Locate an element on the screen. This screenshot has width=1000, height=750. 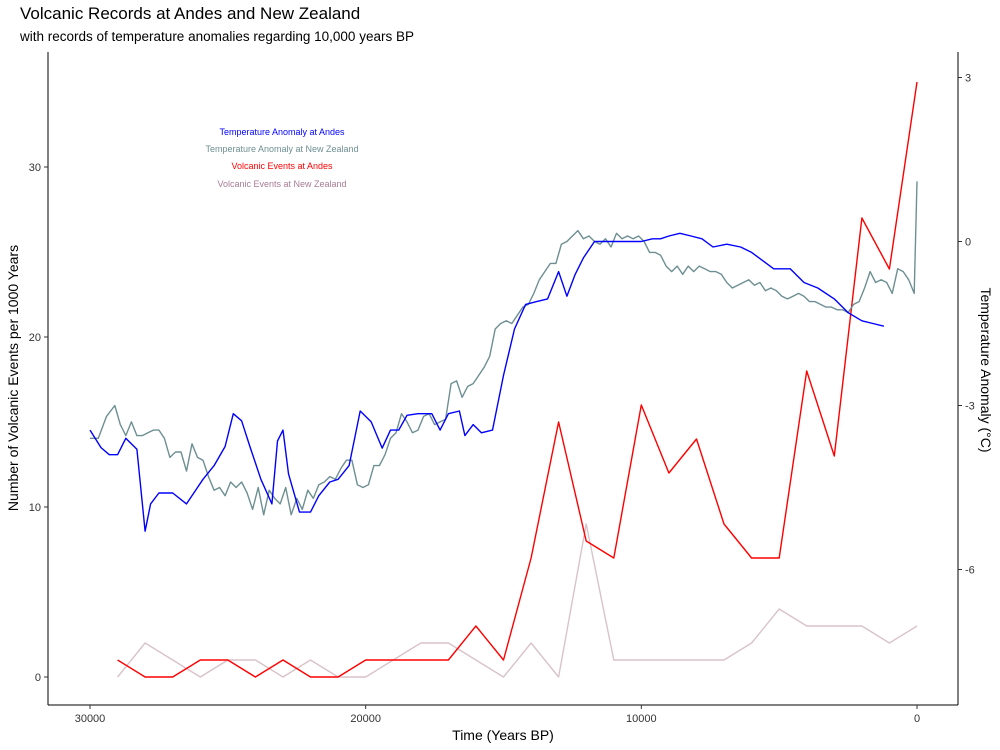
y-tick-label-left: 0 is located at coordinates (38, 678).